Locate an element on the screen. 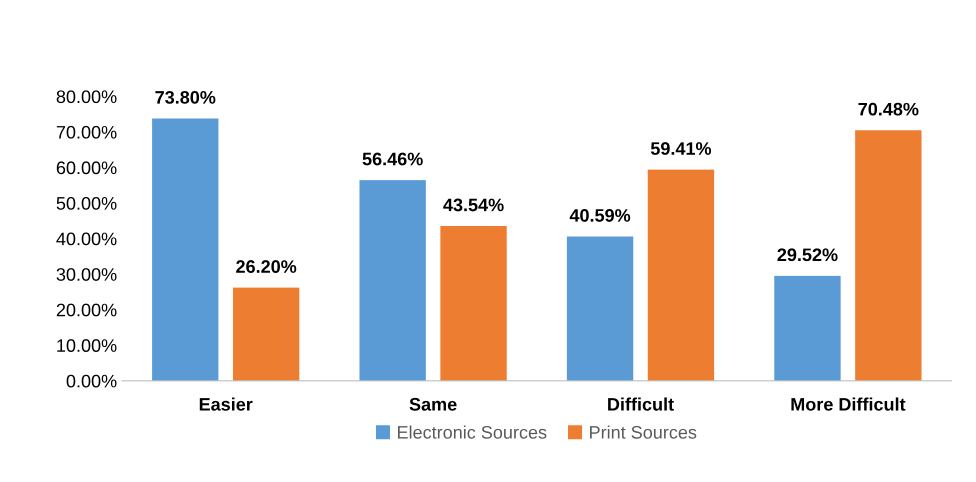 This screenshot has height=482, width=976. y-tick-label: 60.00% is located at coordinates (86, 167).